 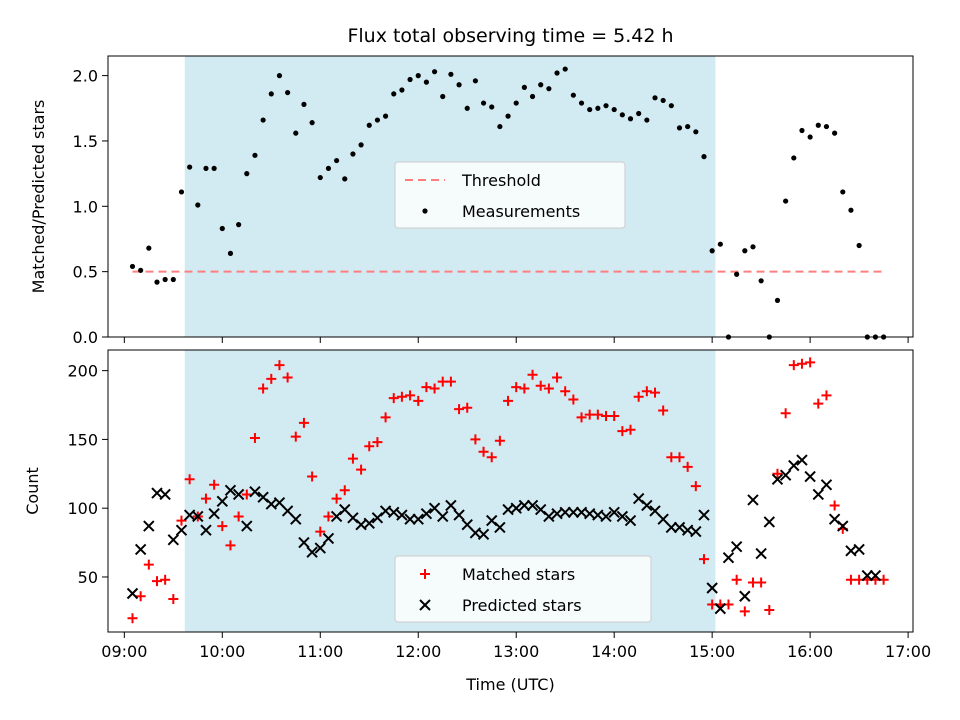 What do you see at coordinates (85, 272) in the screenshot?
I see `y-tick-label-ratio: 0.5` at bounding box center [85, 272].